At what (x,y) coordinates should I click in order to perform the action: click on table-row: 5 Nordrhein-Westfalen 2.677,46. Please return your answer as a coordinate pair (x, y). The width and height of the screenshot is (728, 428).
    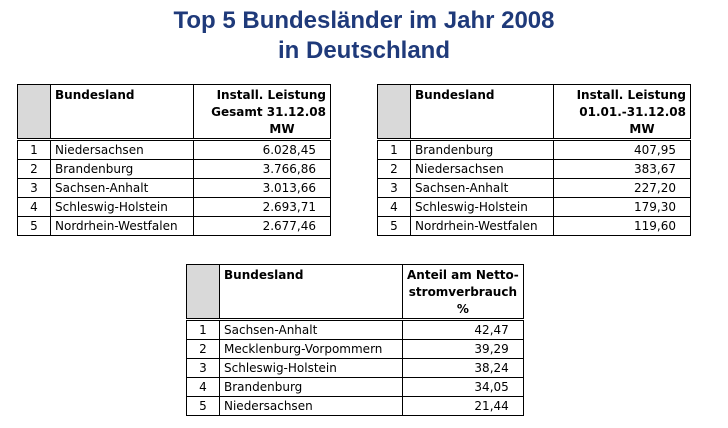
    Looking at the image, I should click on (174, 226).